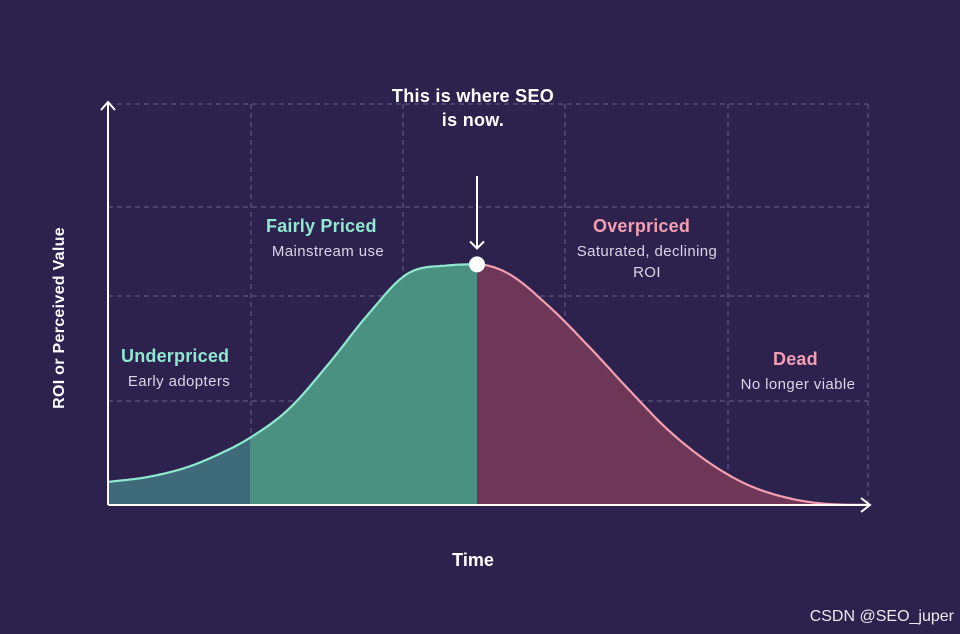  I want to click on overpriced-title: Overpriced, so click(642, 226).